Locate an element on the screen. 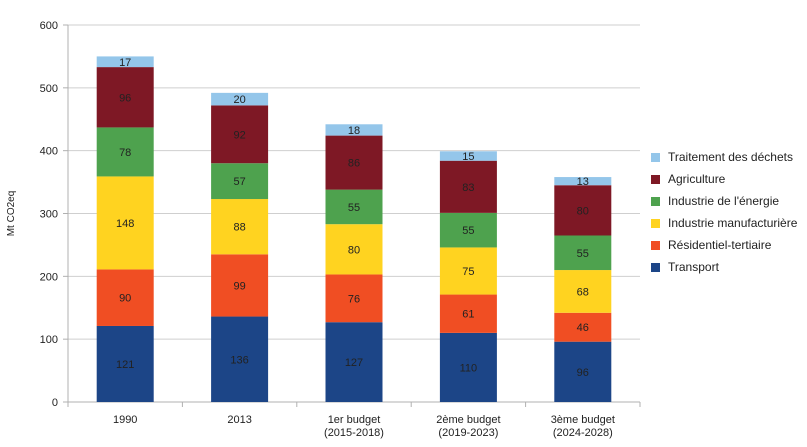  y-tick-label: 400 is located at coordinates (49, 152).